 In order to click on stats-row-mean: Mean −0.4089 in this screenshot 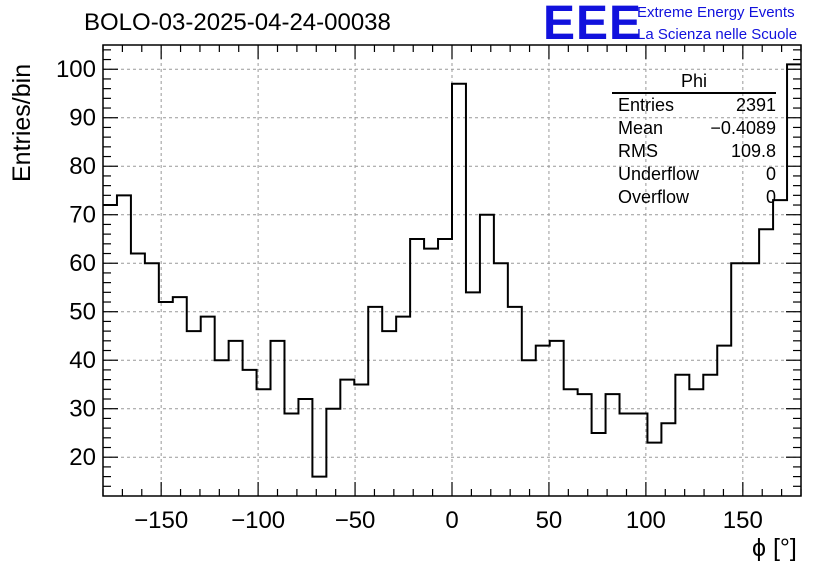, I will do `click(694, 128)`.